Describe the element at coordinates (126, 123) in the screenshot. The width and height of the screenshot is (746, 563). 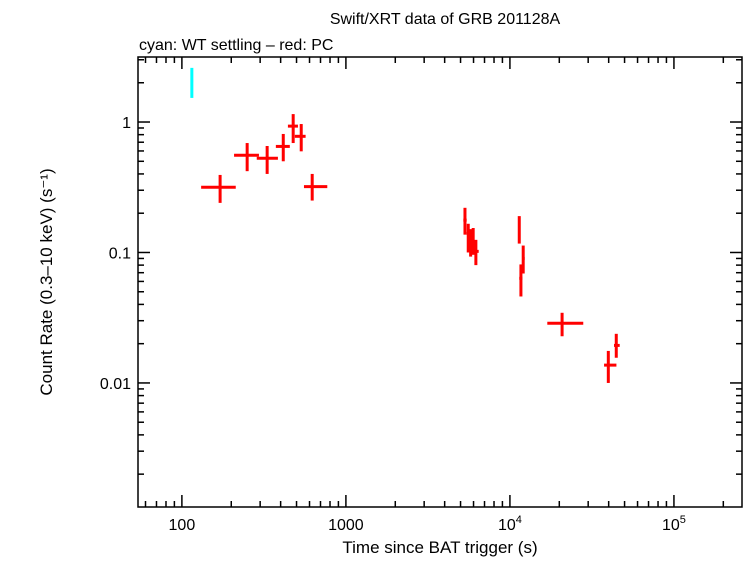
I see `y-tick-label: 1` at that location.